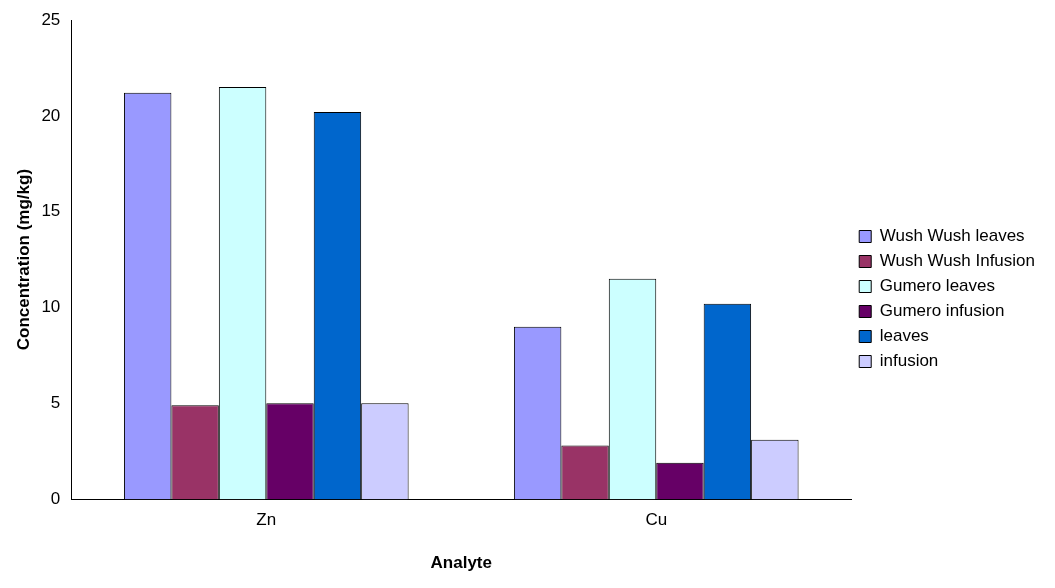  I want to click on y-tick-label: 20, so click(51, 115).